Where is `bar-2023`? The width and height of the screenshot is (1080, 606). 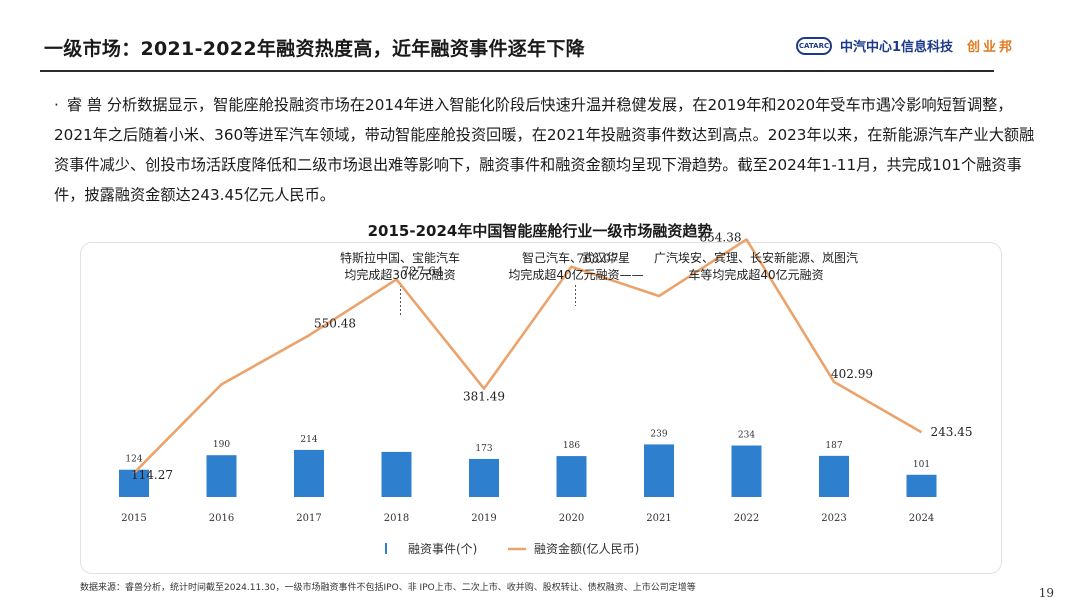 bar-2023 is located at coordinates (834, 476).